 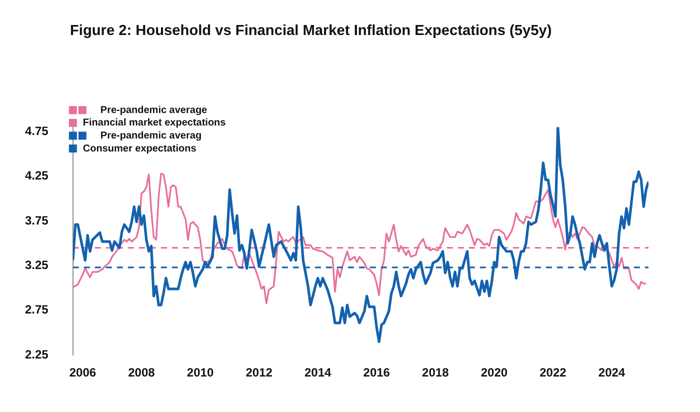 What do you see at coordinates (318, 373) in the screenshot?
I see `x-tick-label: 2014` at bounding box center [318, 373].